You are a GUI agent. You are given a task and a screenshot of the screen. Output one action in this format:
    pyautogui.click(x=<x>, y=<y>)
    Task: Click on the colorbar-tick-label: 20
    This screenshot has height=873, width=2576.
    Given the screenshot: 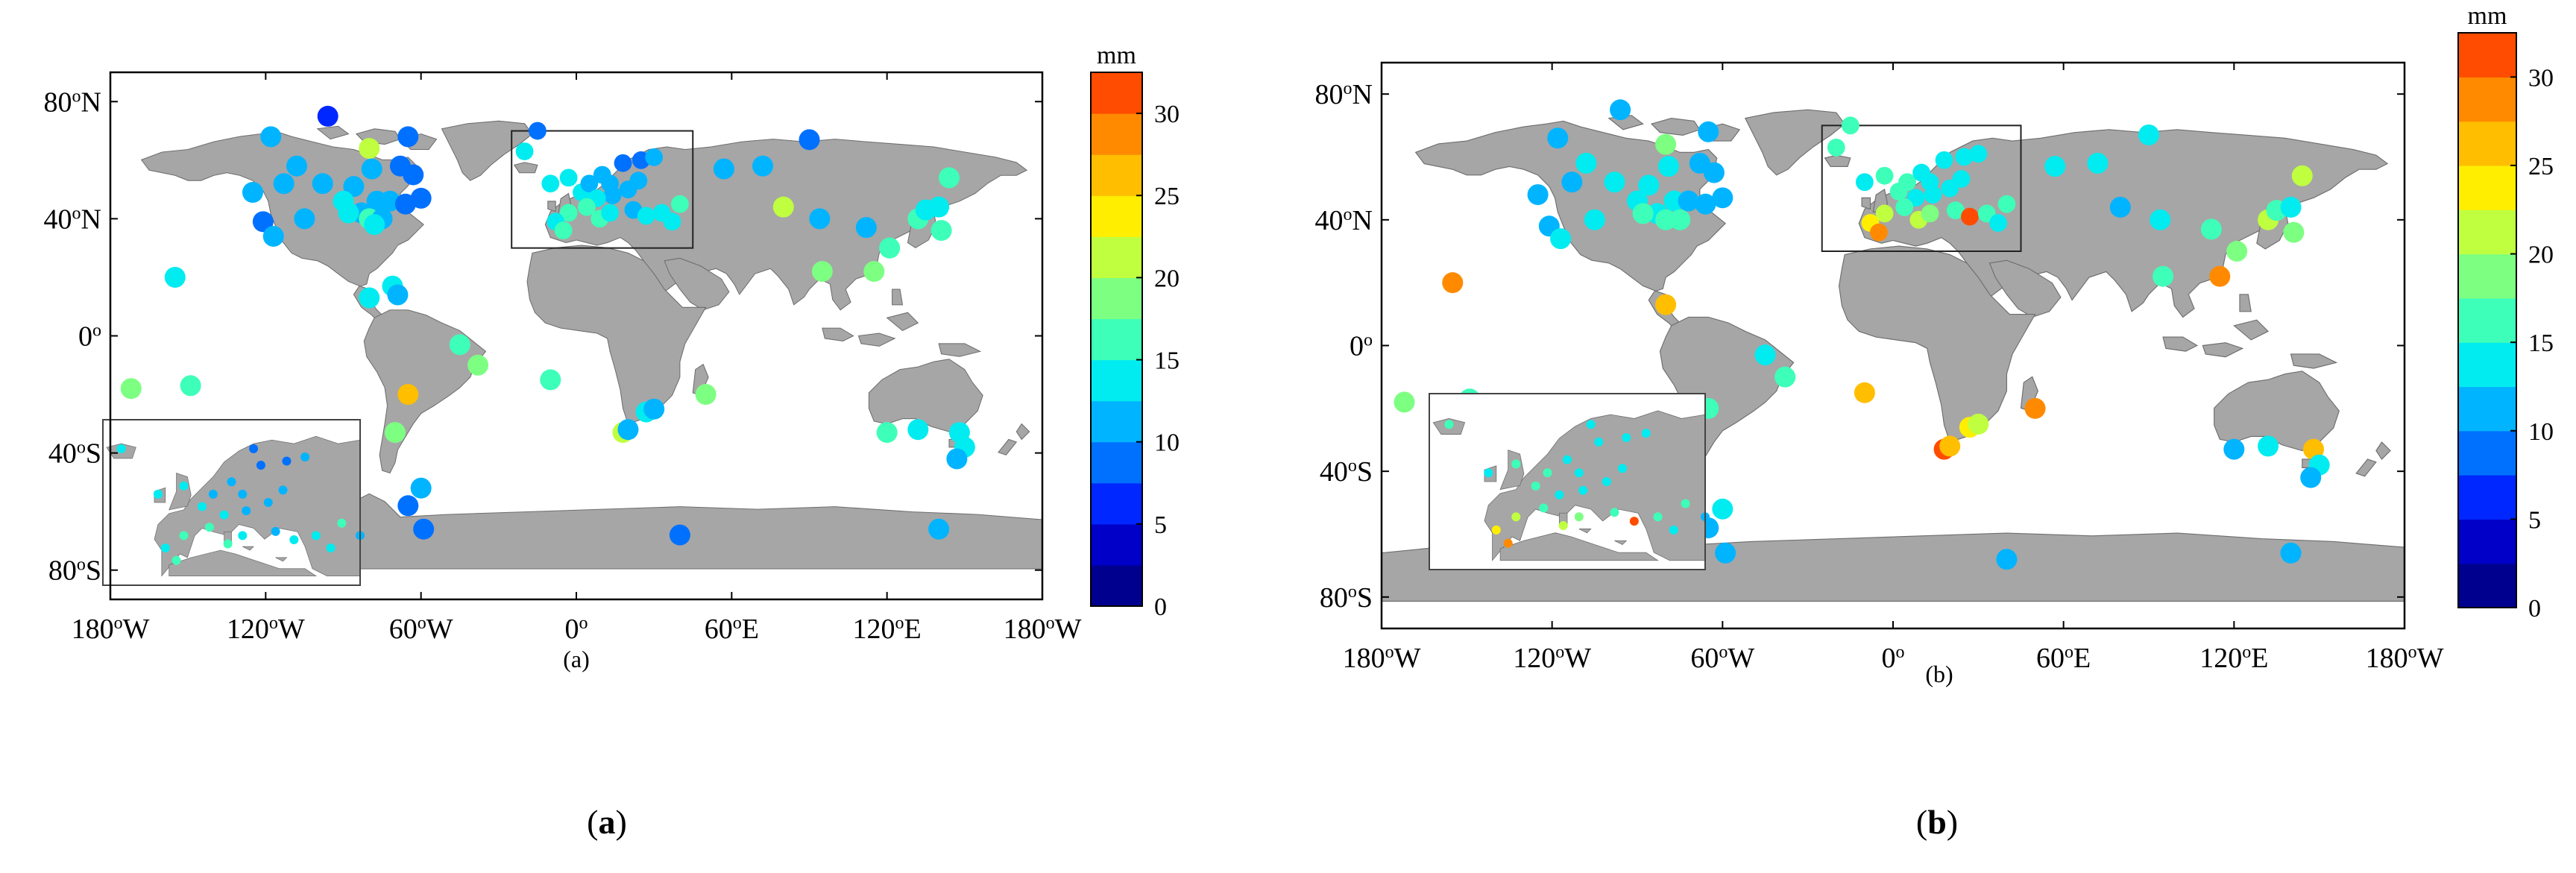 What is the action you would take?
    pyautogui.click(x=2541, y=255)
    